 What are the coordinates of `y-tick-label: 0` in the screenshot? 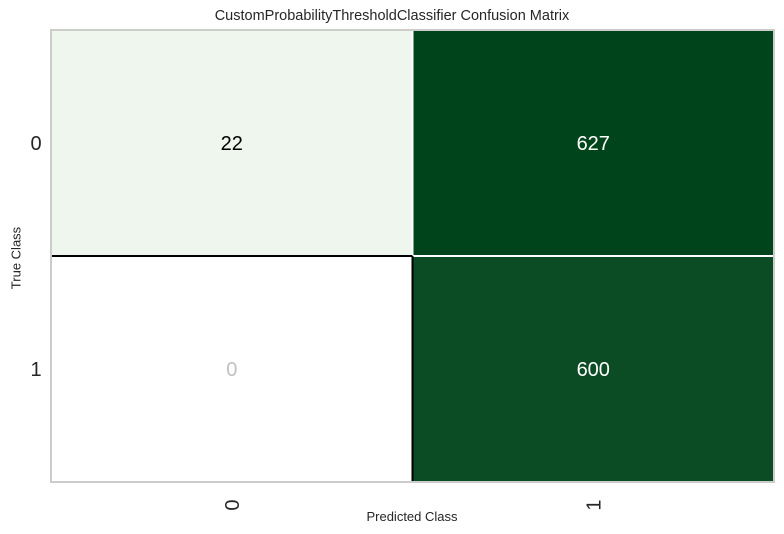 It's located at (35, 144).